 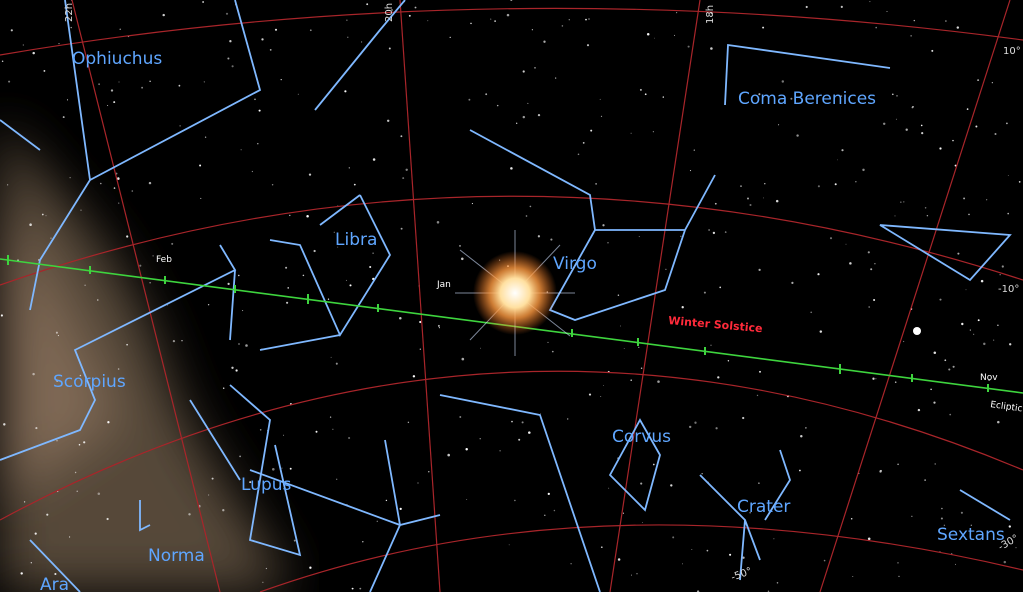 I want to click on ecliptic-month: Nov, so click(x=989, y=378).